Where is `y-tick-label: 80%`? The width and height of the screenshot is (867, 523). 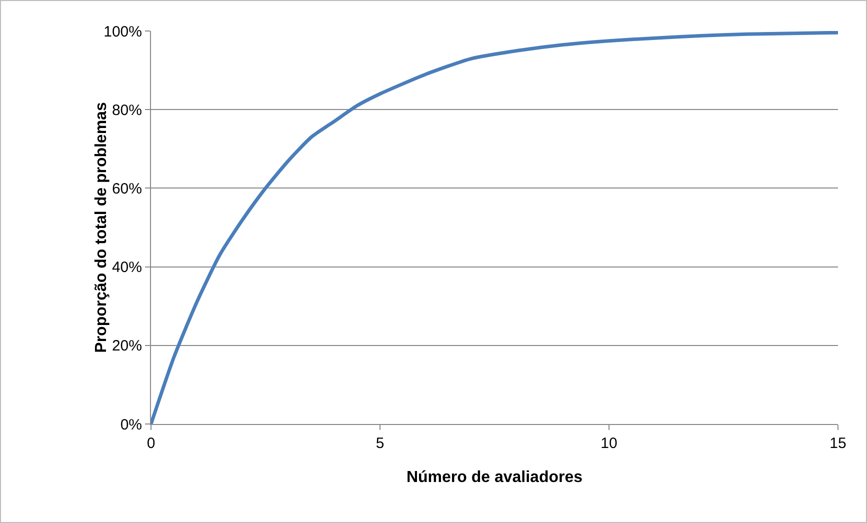
y-tick-label: 80% is located at coordinates (127, 110).